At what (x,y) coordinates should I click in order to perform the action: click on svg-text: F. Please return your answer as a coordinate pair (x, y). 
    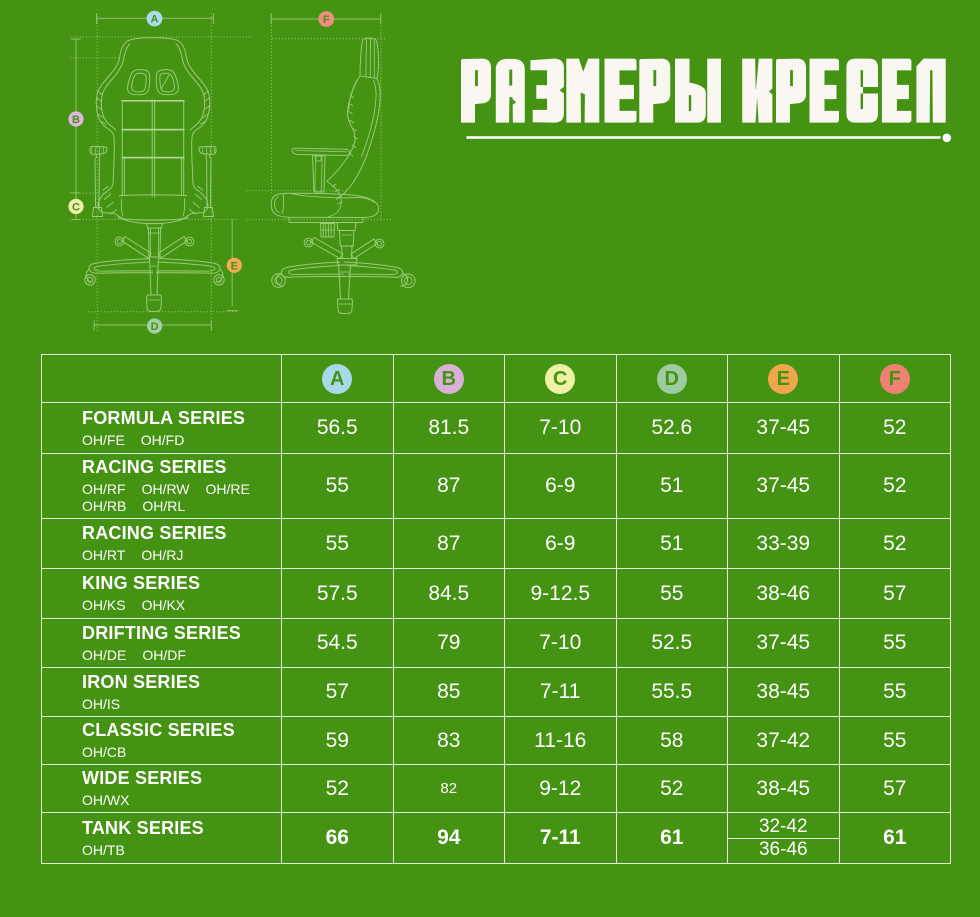
    Looking at the image, I should click on (326, 20).